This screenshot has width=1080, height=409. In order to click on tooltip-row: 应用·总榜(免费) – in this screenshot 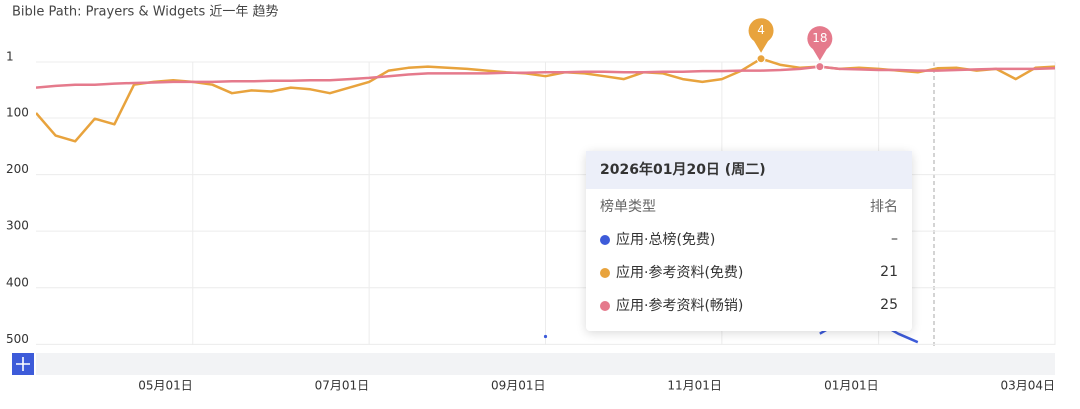, I will do `click(749, 238)`.